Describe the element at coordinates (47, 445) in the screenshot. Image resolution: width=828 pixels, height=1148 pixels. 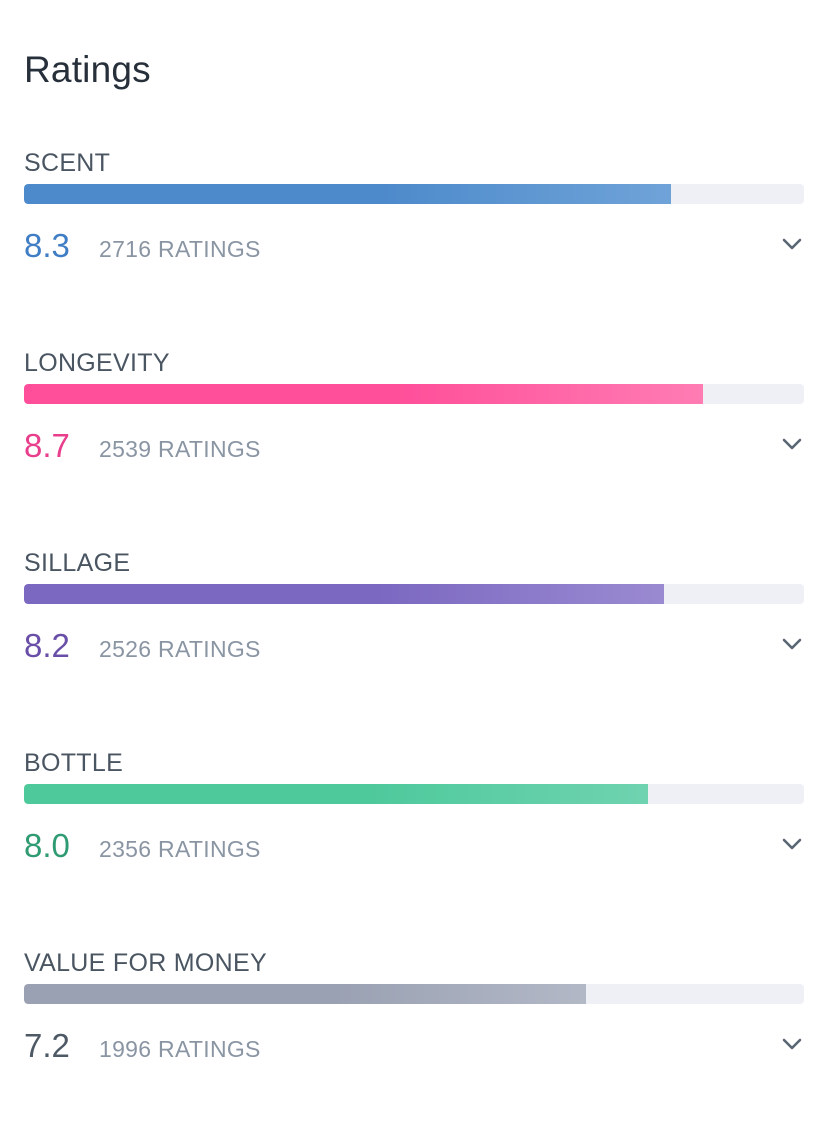
I see `rating-score: 8.7` at that location.